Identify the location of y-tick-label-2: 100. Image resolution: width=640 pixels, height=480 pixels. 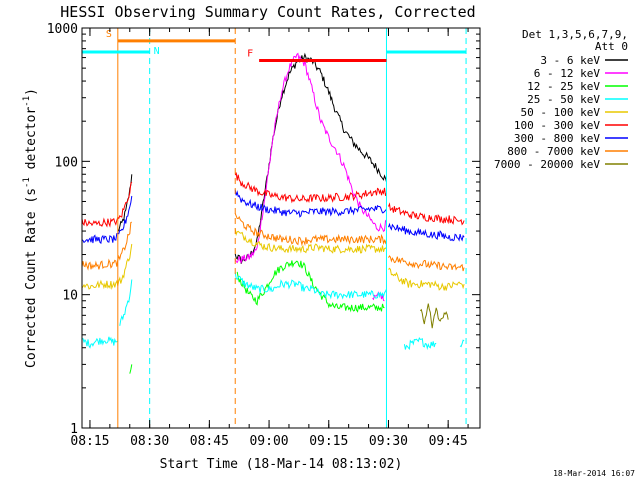
(66, 162).